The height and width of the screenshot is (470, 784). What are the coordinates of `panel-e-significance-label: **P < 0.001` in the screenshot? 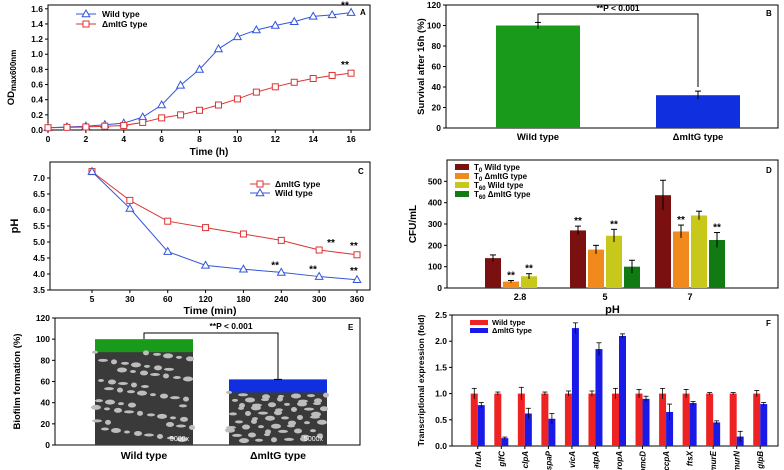 It's located at (230, 326).